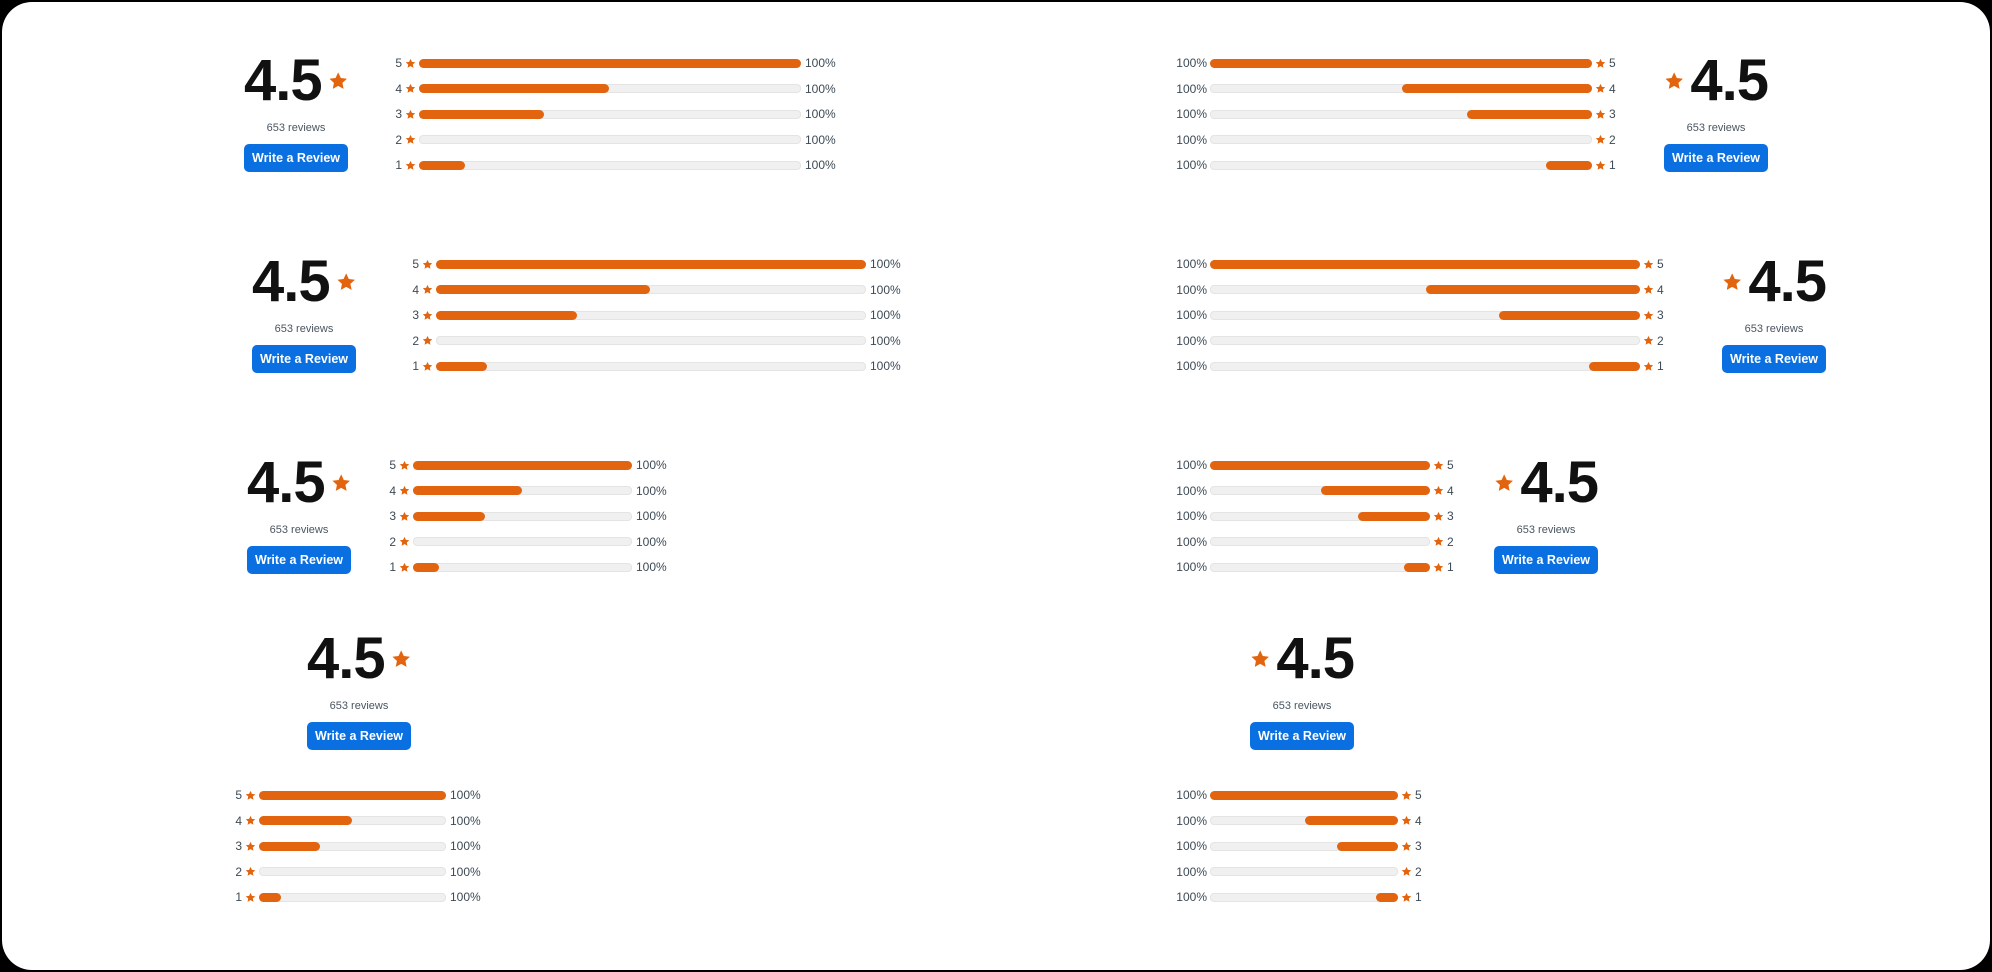 The width and height of the screenshot is (1992, 972). Describe the element at coordinates (1418, 871) in the screenshot. I see `star-level: 2` at that location.